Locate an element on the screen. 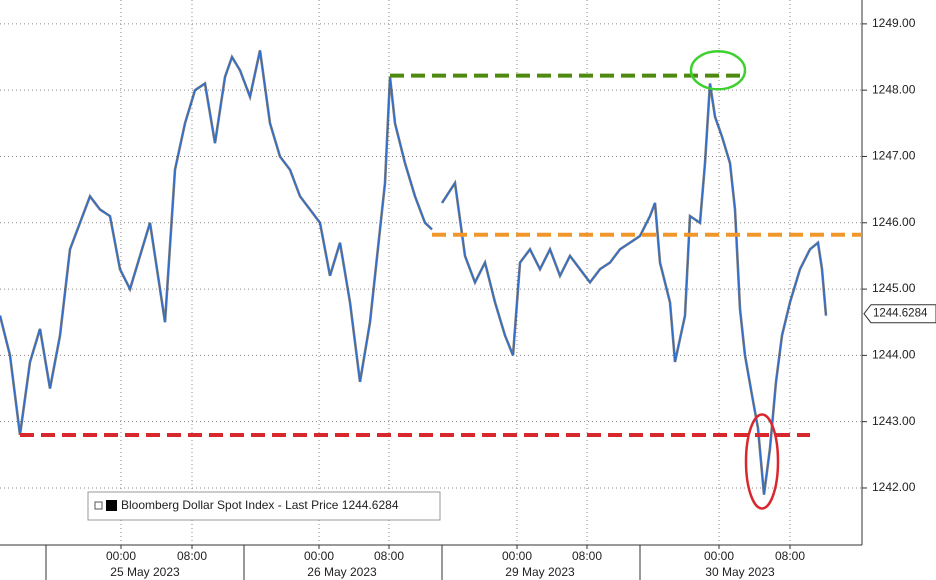 The height and width of the screenshot is (580, 936). y-tick-label: 1243.00 is located at coordinates (894, 421).